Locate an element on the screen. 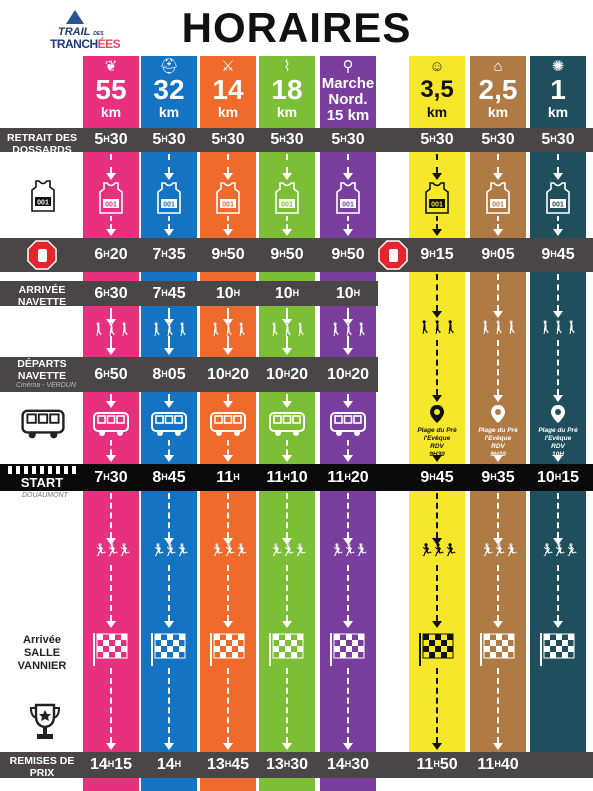  logo-line1: TRAIL DES is located at coordinates (81, 32).